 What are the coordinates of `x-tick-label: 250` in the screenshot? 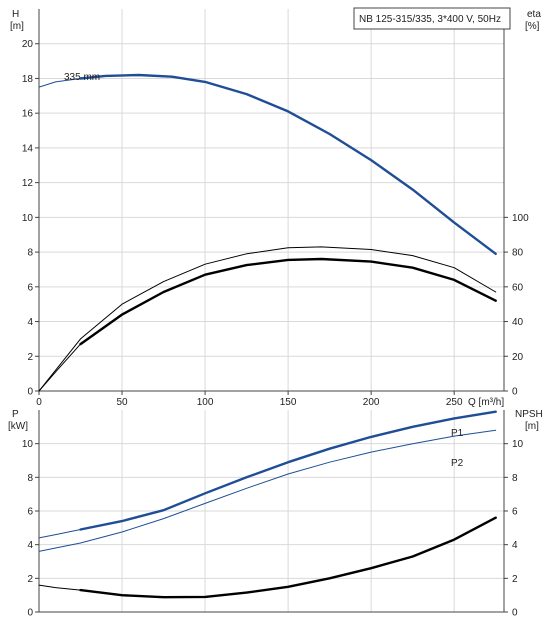 It's located at (454, 402).